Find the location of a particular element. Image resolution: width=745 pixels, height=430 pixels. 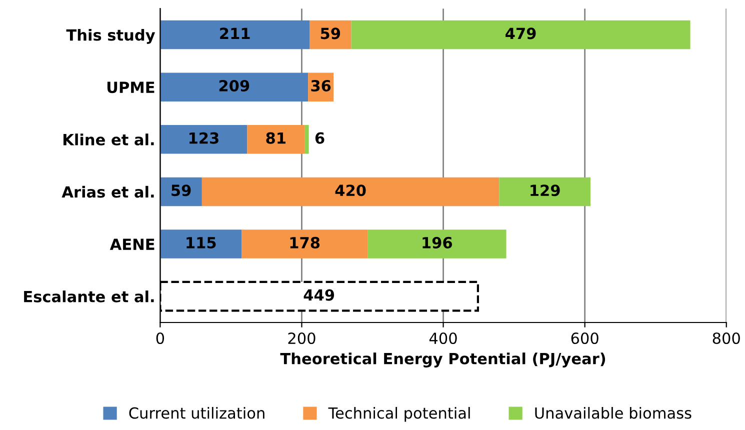

data-label: 6 is located at coordinates (319, 138).